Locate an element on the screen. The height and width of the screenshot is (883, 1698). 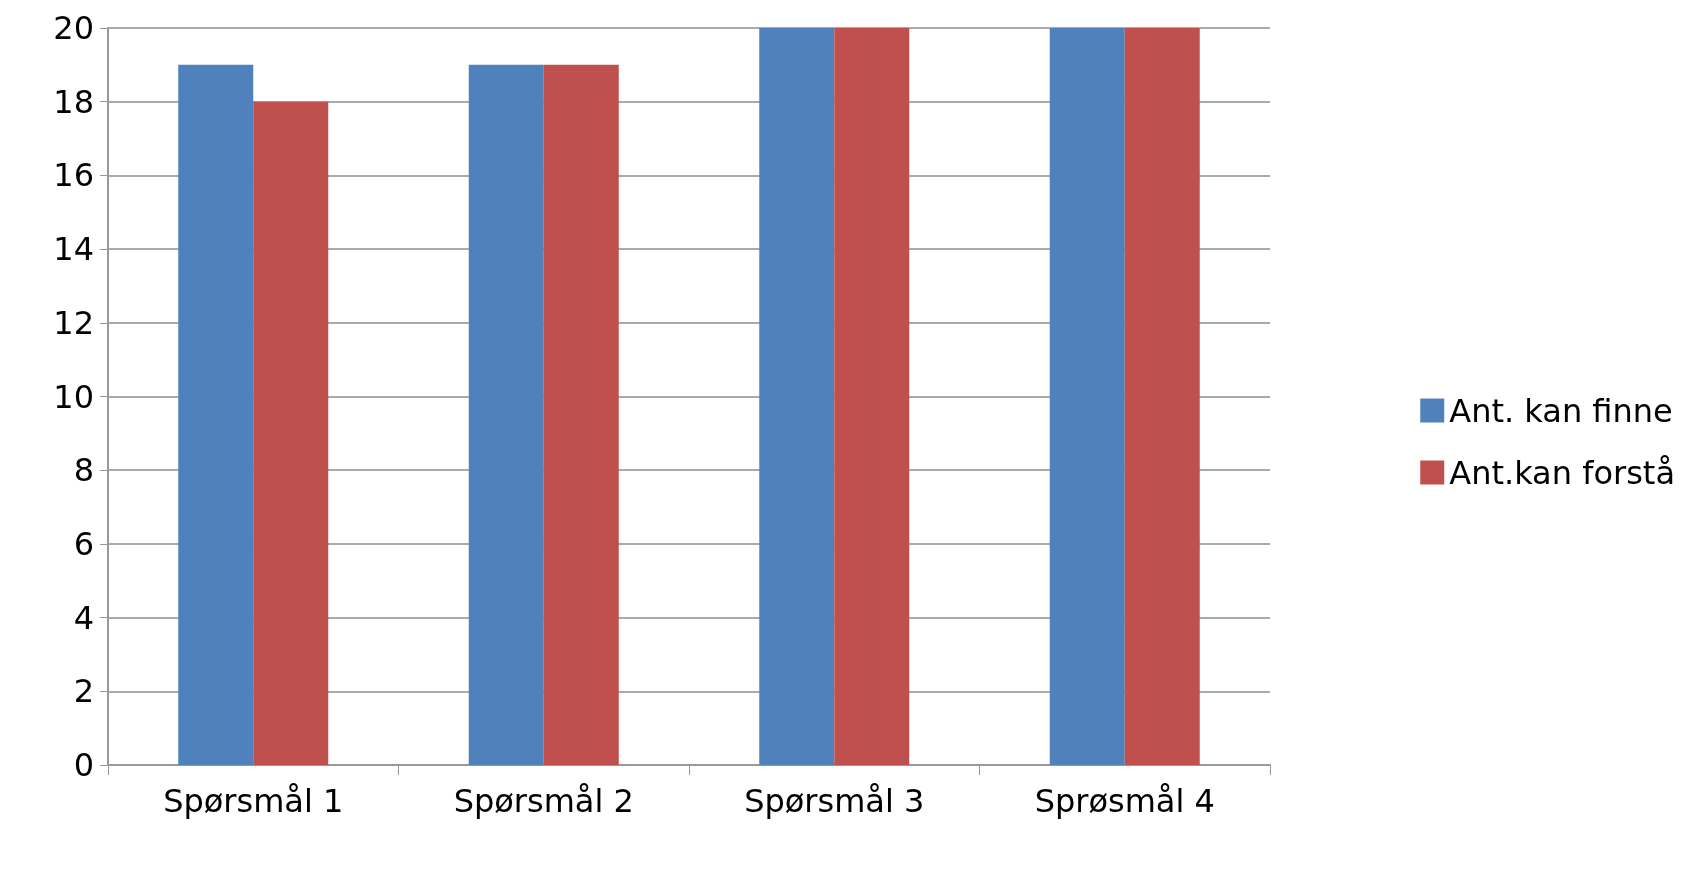
y-tick-label: 2 is located at coordinates (83, 691).